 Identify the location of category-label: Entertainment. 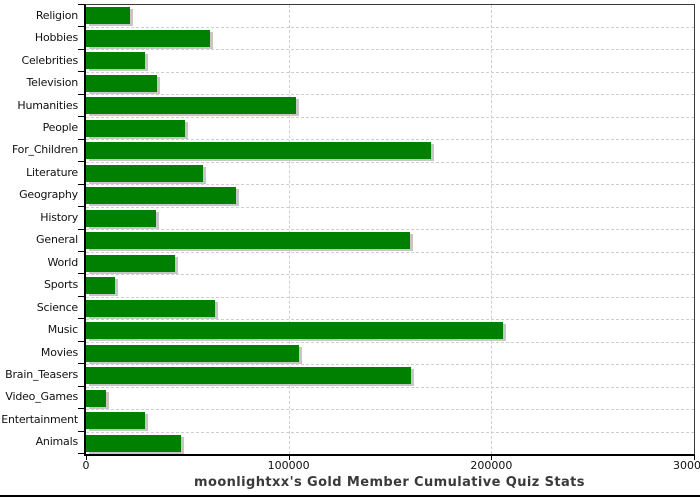
(39, 419).